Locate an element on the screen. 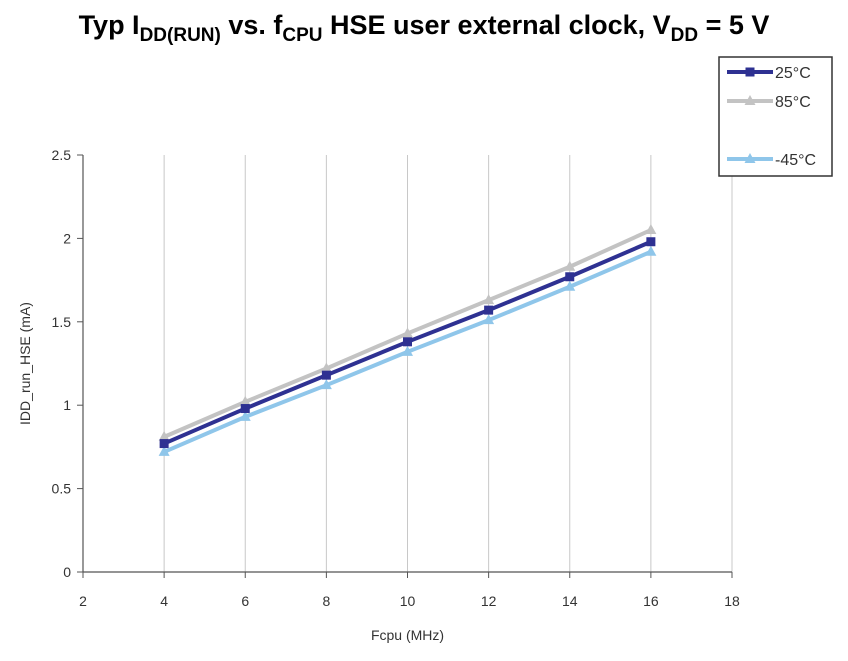  y-tick-label-3: 1.5 is located at coordinates (62, 322).